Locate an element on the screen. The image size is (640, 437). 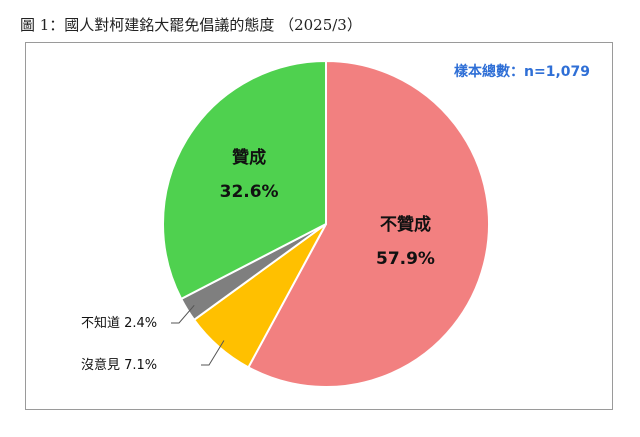
slice-value-0: 57.9% is located at coordinates (405, 259).